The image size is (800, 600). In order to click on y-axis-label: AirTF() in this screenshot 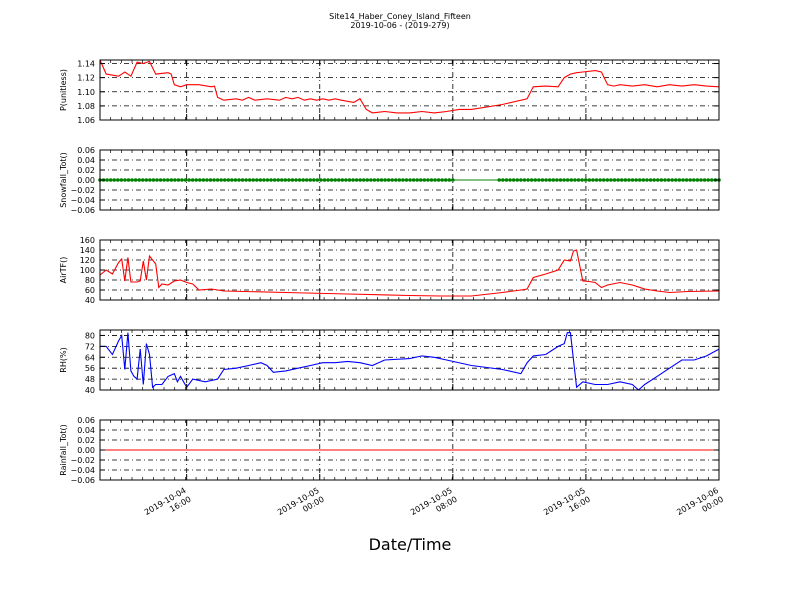, I will do `click(63, 270)`.